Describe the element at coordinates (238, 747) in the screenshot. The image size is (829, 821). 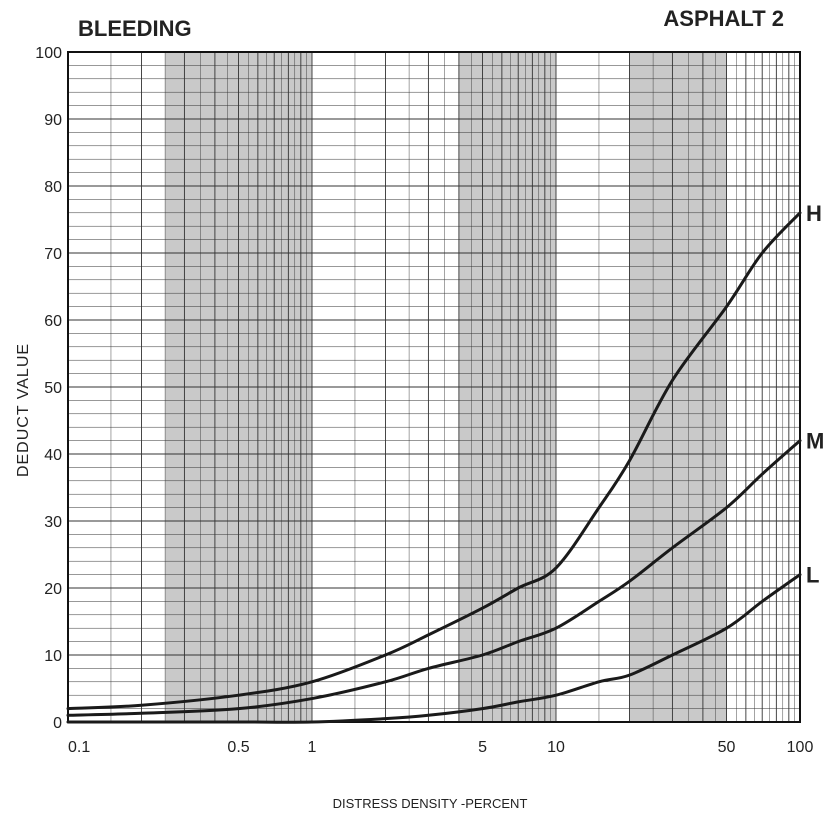
I see `x-tick-label: 0.5` at that location.